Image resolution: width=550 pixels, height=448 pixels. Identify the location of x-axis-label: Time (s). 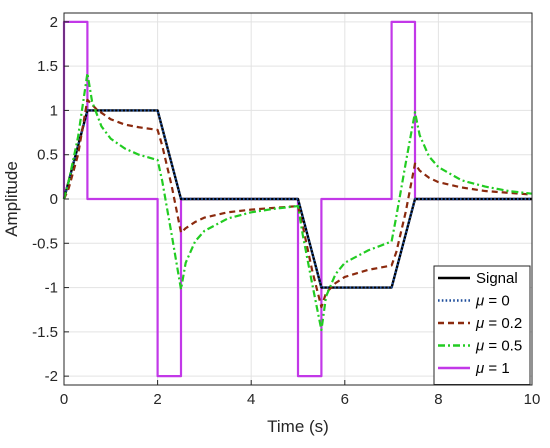
(298, 426).